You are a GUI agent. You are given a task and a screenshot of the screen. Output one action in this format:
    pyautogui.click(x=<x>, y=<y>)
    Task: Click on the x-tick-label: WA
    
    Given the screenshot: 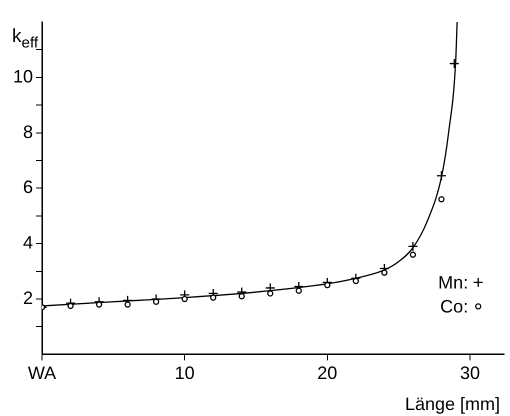 What is the action you would take?
    pyautogui.click(x=42, y=373)
    